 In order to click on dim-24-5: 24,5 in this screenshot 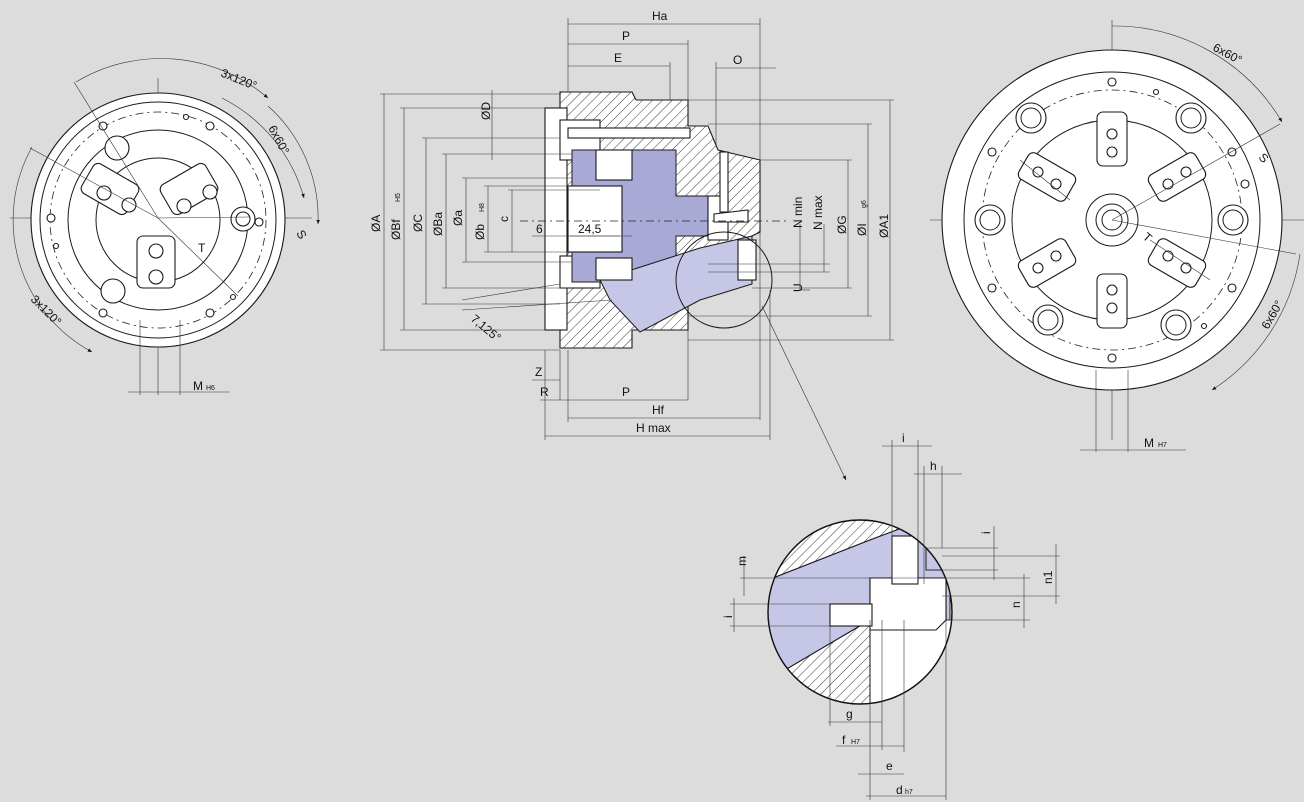, I will do `click(590, 229)`.